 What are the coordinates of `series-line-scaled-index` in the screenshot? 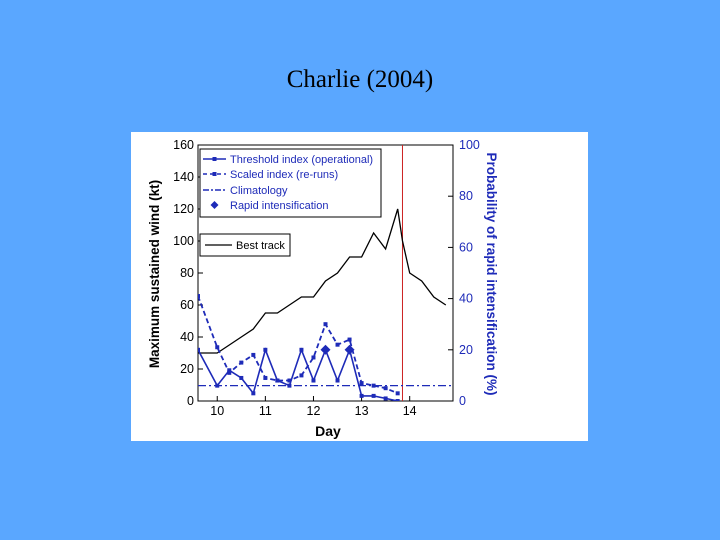 It's located at (298, 345).